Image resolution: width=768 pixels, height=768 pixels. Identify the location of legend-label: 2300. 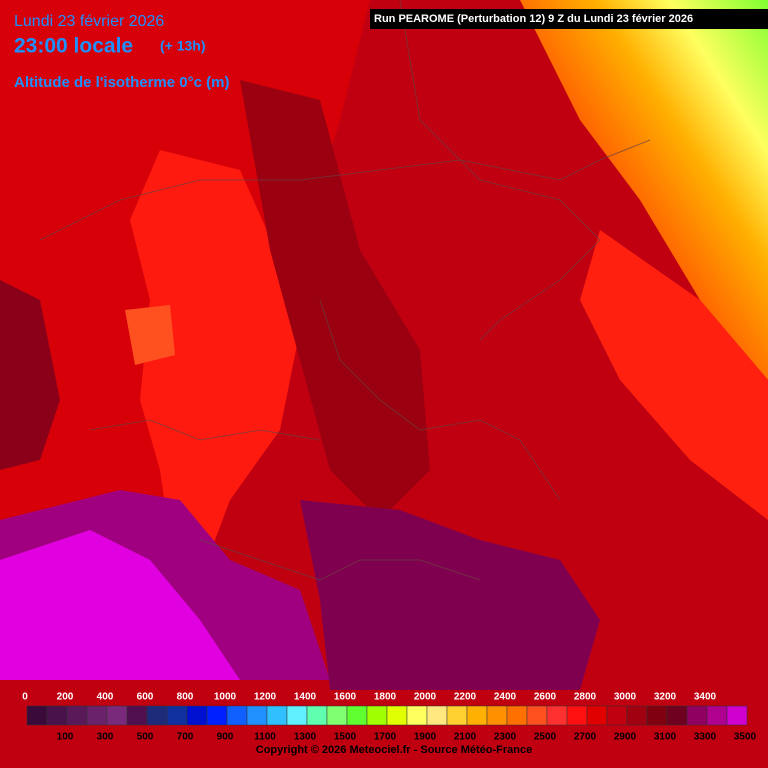
(505, 737).